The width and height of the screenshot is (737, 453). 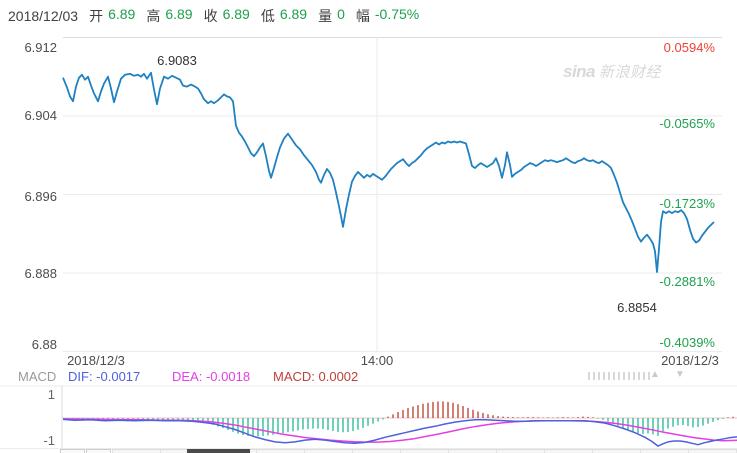 I want to click on low-annotation: 6.8854, so click(x=637, y=307).